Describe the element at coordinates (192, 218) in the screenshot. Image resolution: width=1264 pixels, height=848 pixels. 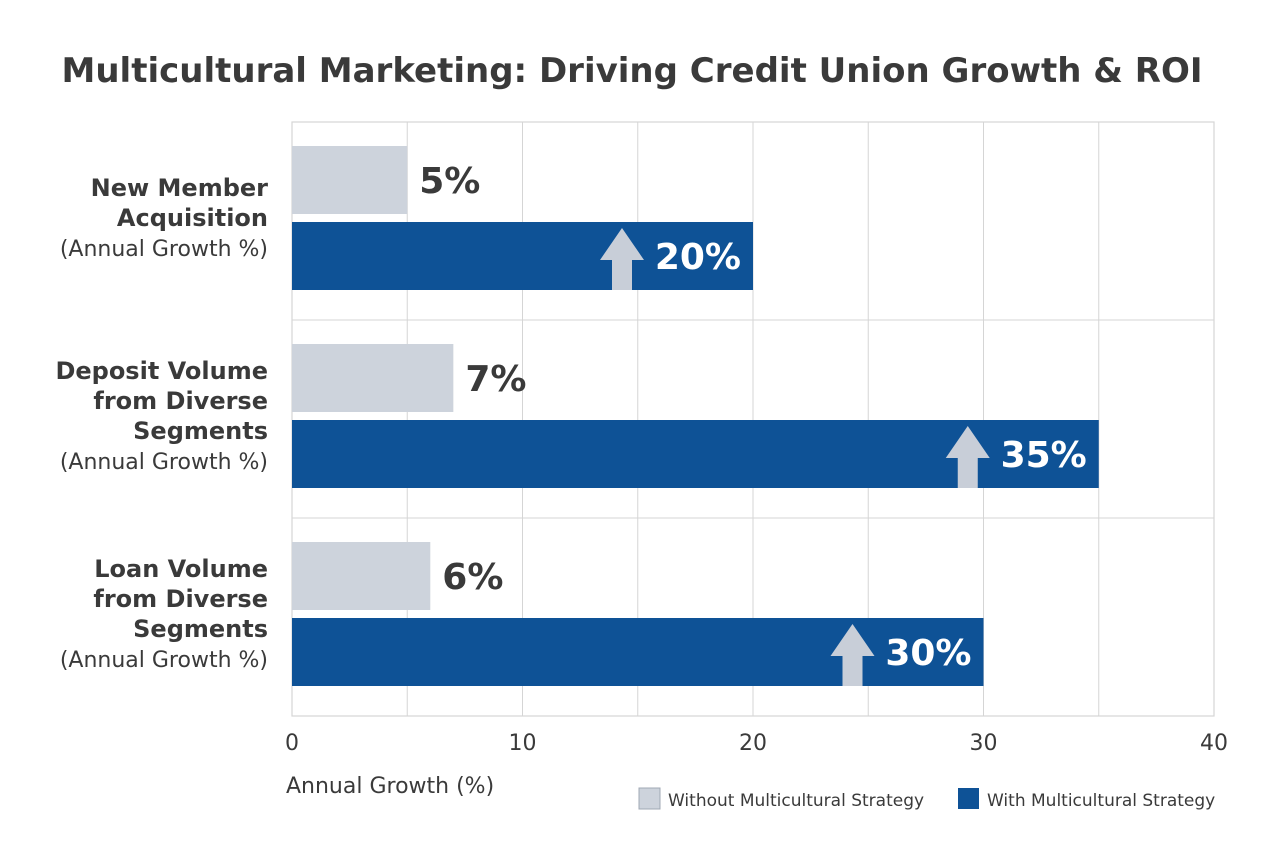
I see `category-label: Acquisition` at that location.